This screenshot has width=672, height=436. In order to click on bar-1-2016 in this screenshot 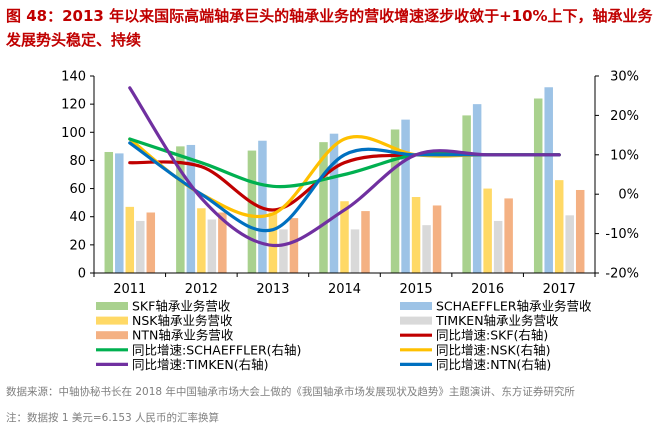, I will do `click(477, 188)`.